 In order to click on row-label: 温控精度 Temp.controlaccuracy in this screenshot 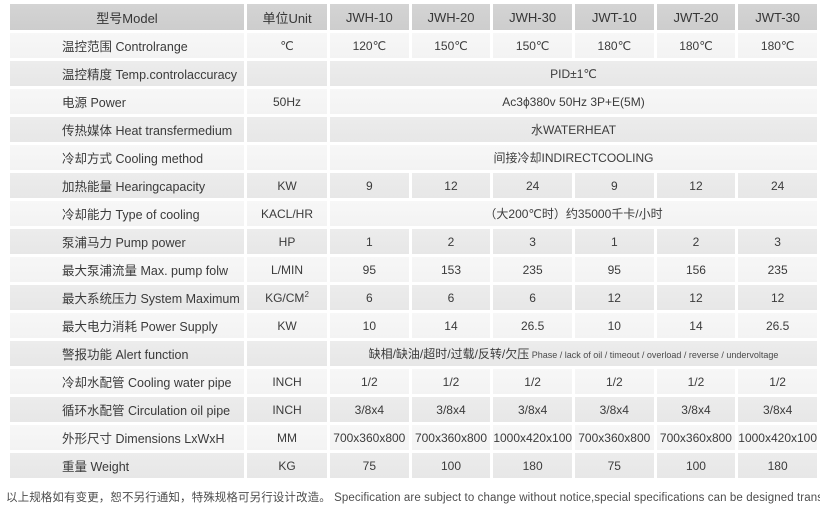, I will do `click(127, 73)`.